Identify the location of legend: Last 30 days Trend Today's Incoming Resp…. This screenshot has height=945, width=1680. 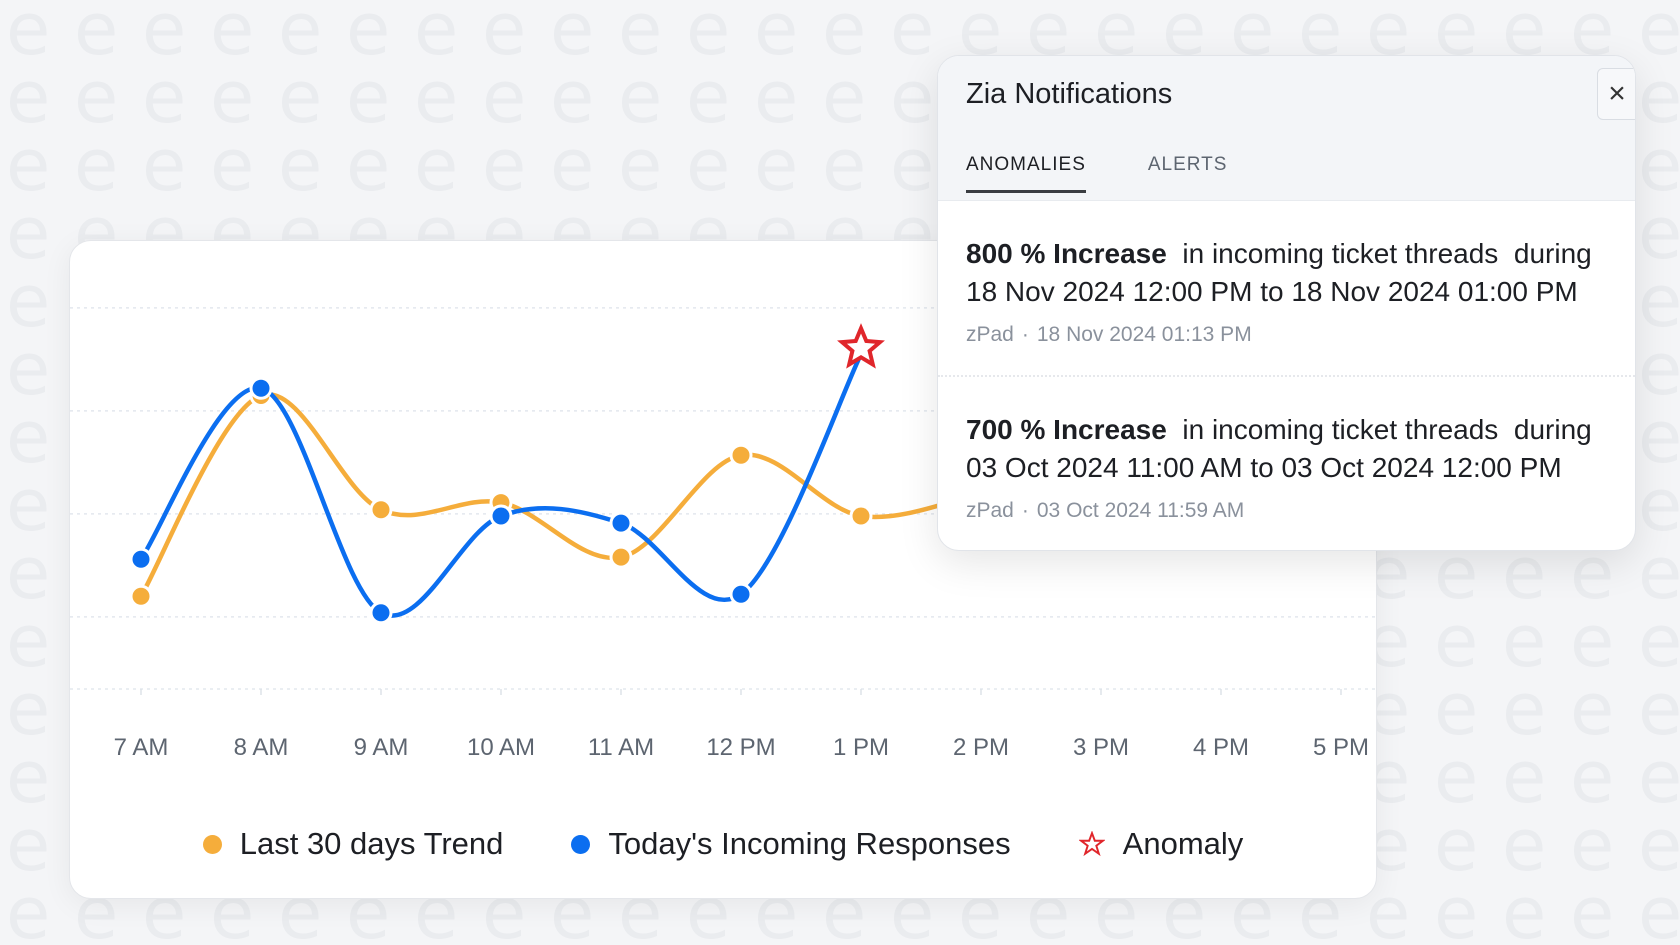
(723, 844).